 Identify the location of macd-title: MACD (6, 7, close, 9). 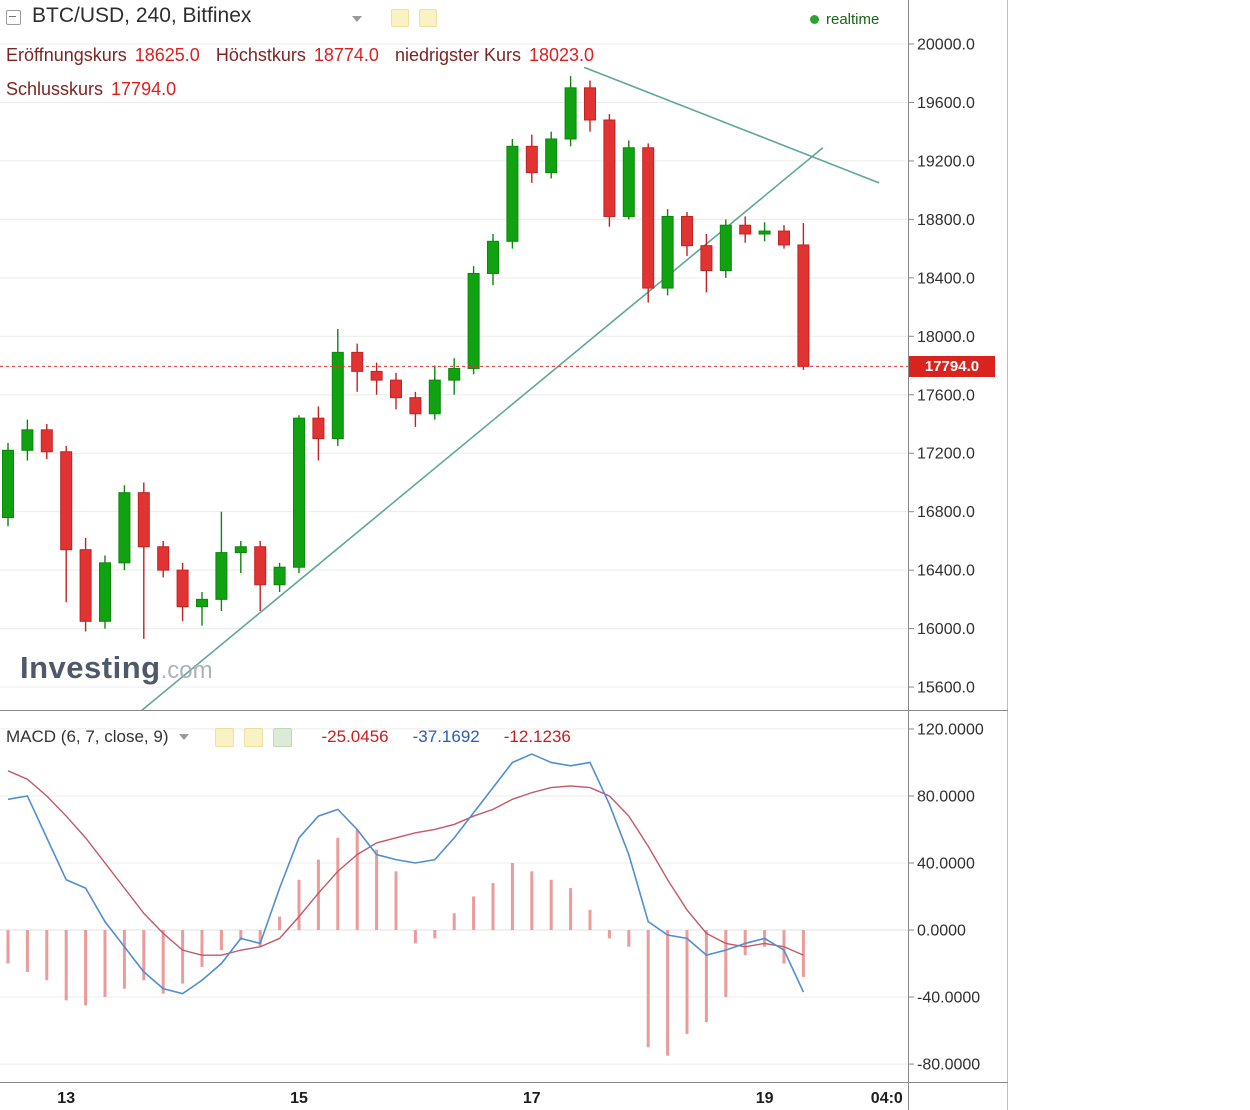
(87, 736).